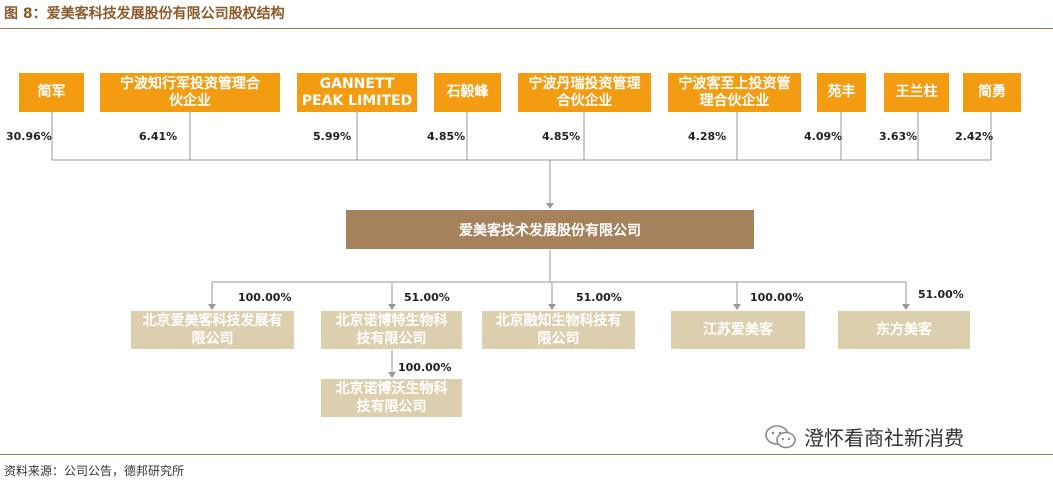 The image size is (1053, 483). Describe the element at coordinates (558, 330) in the screenshot. I see `subsidiary-box: 北京融知生物科技有限公司` at that location.